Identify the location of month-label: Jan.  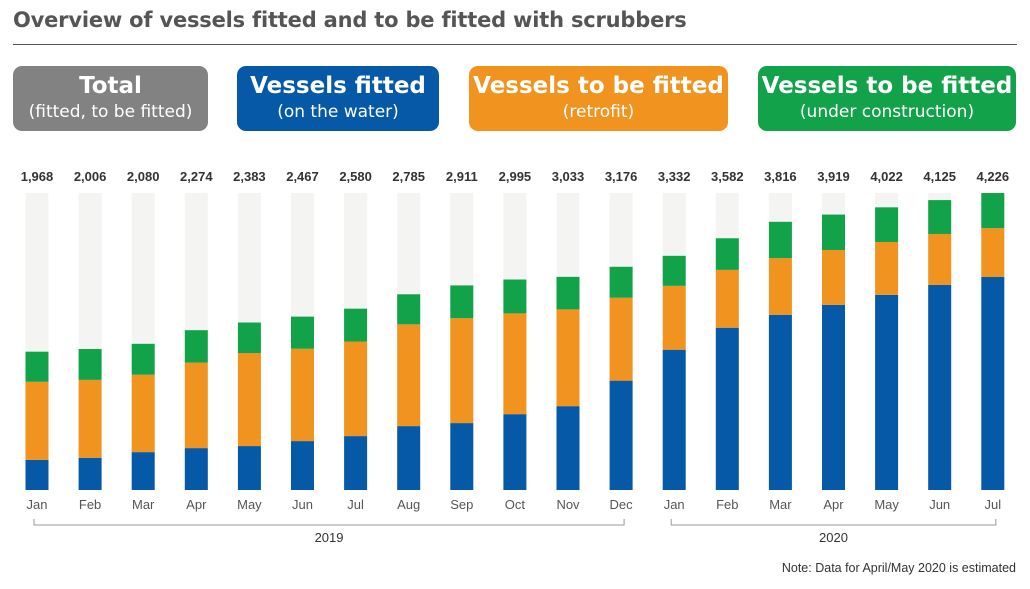
(674, 504).